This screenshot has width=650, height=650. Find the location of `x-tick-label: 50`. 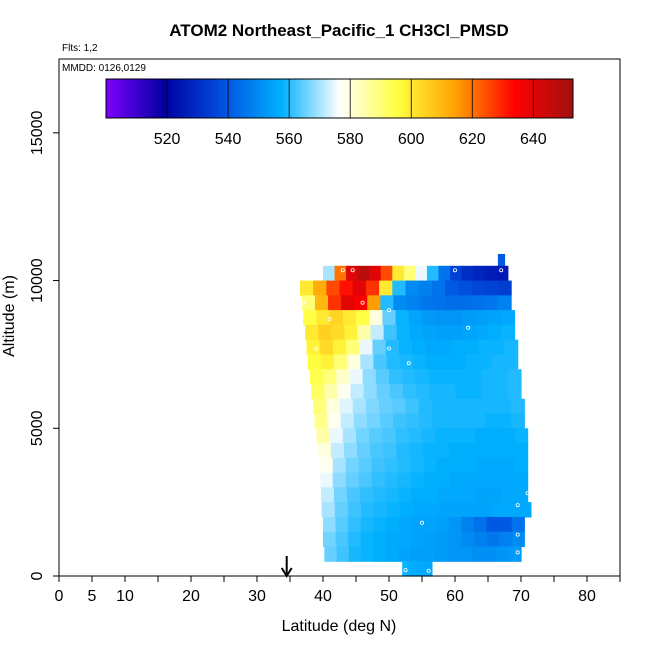

x-tick-label: 50 is located at coordinates (389, 596).